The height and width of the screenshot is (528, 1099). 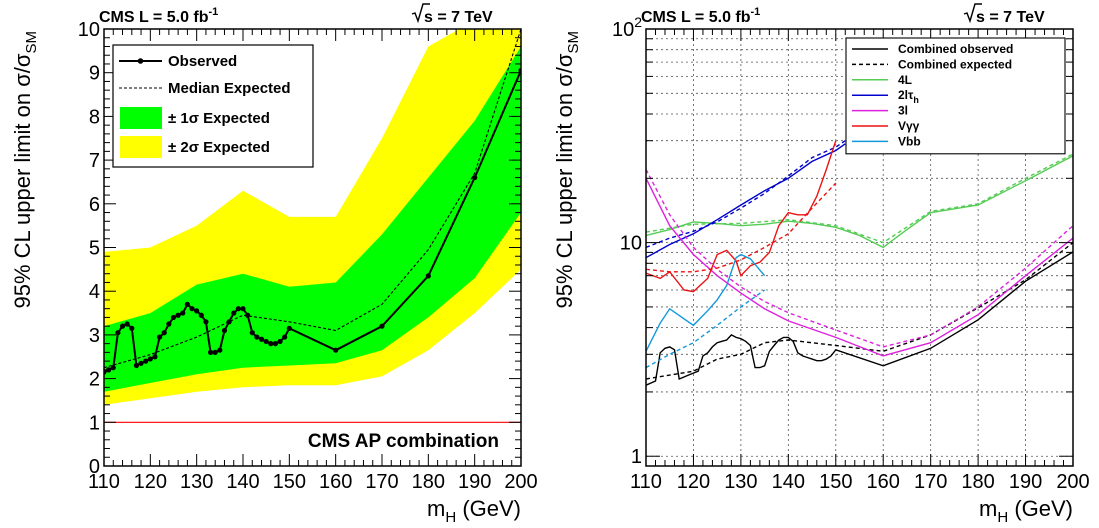 What do you see at coordinates (972, 13) in the screenshot?
I see `sqrt-symbol` at bounding box center [972, 13].